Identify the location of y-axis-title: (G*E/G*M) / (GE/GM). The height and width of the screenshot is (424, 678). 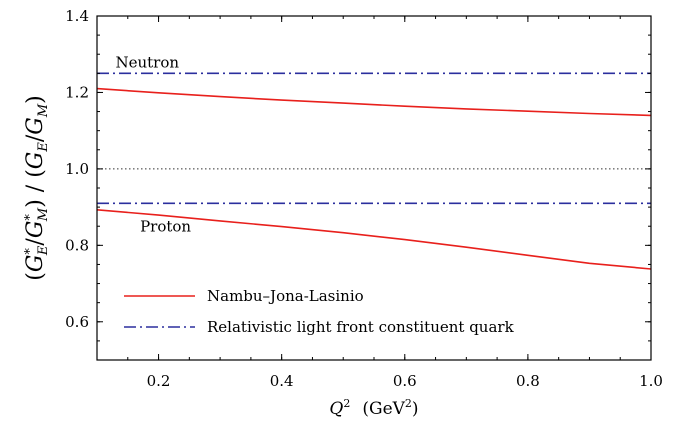
(37, 188).